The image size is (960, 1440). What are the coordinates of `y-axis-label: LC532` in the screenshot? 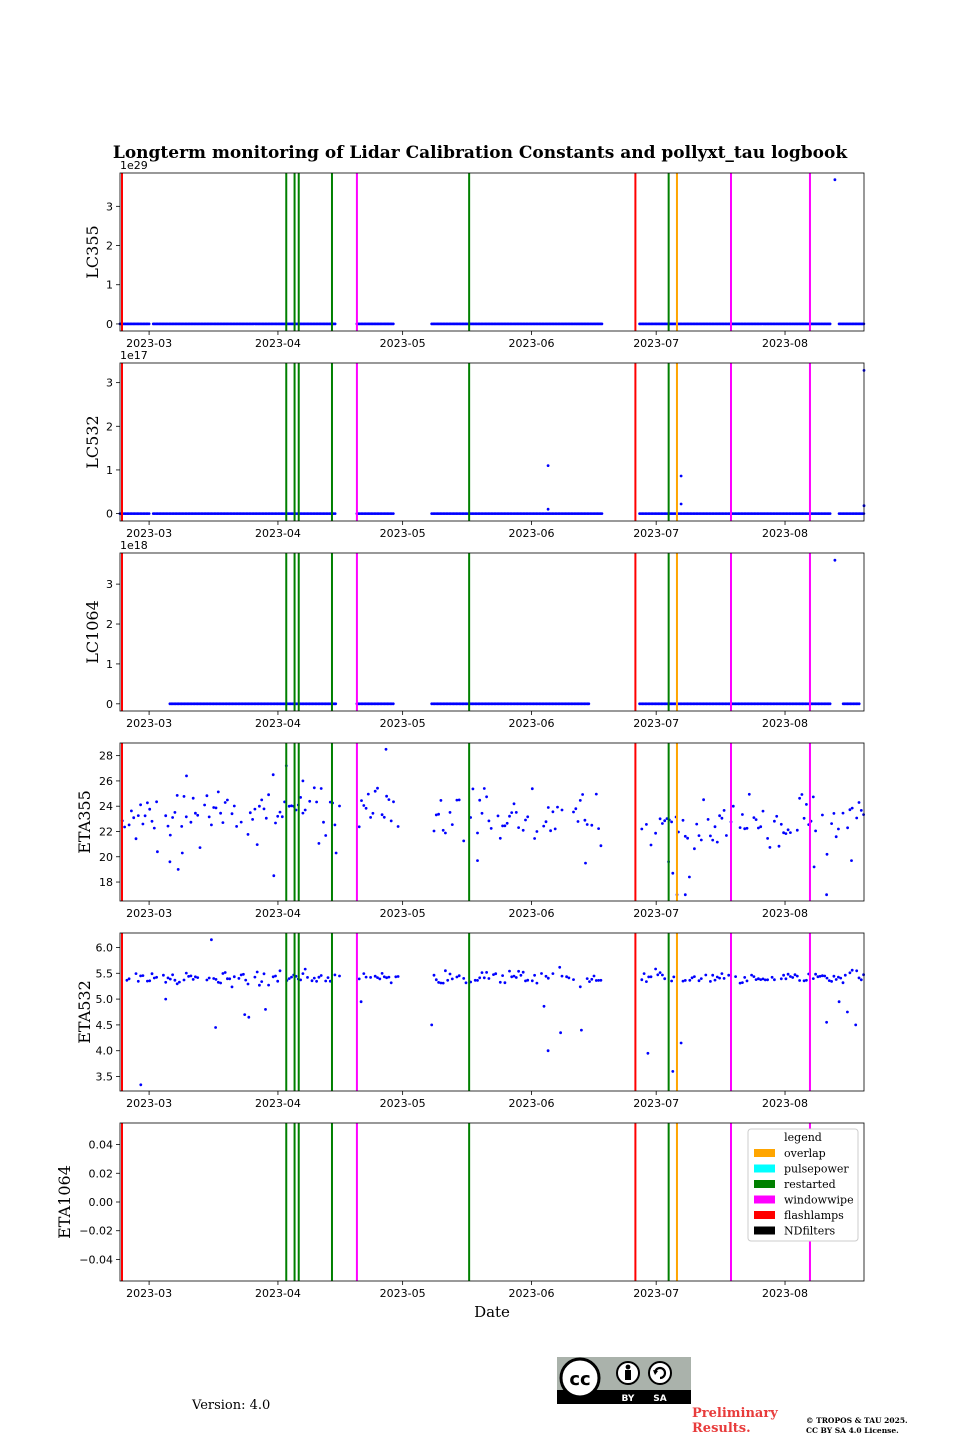 It's located at (92, 441).